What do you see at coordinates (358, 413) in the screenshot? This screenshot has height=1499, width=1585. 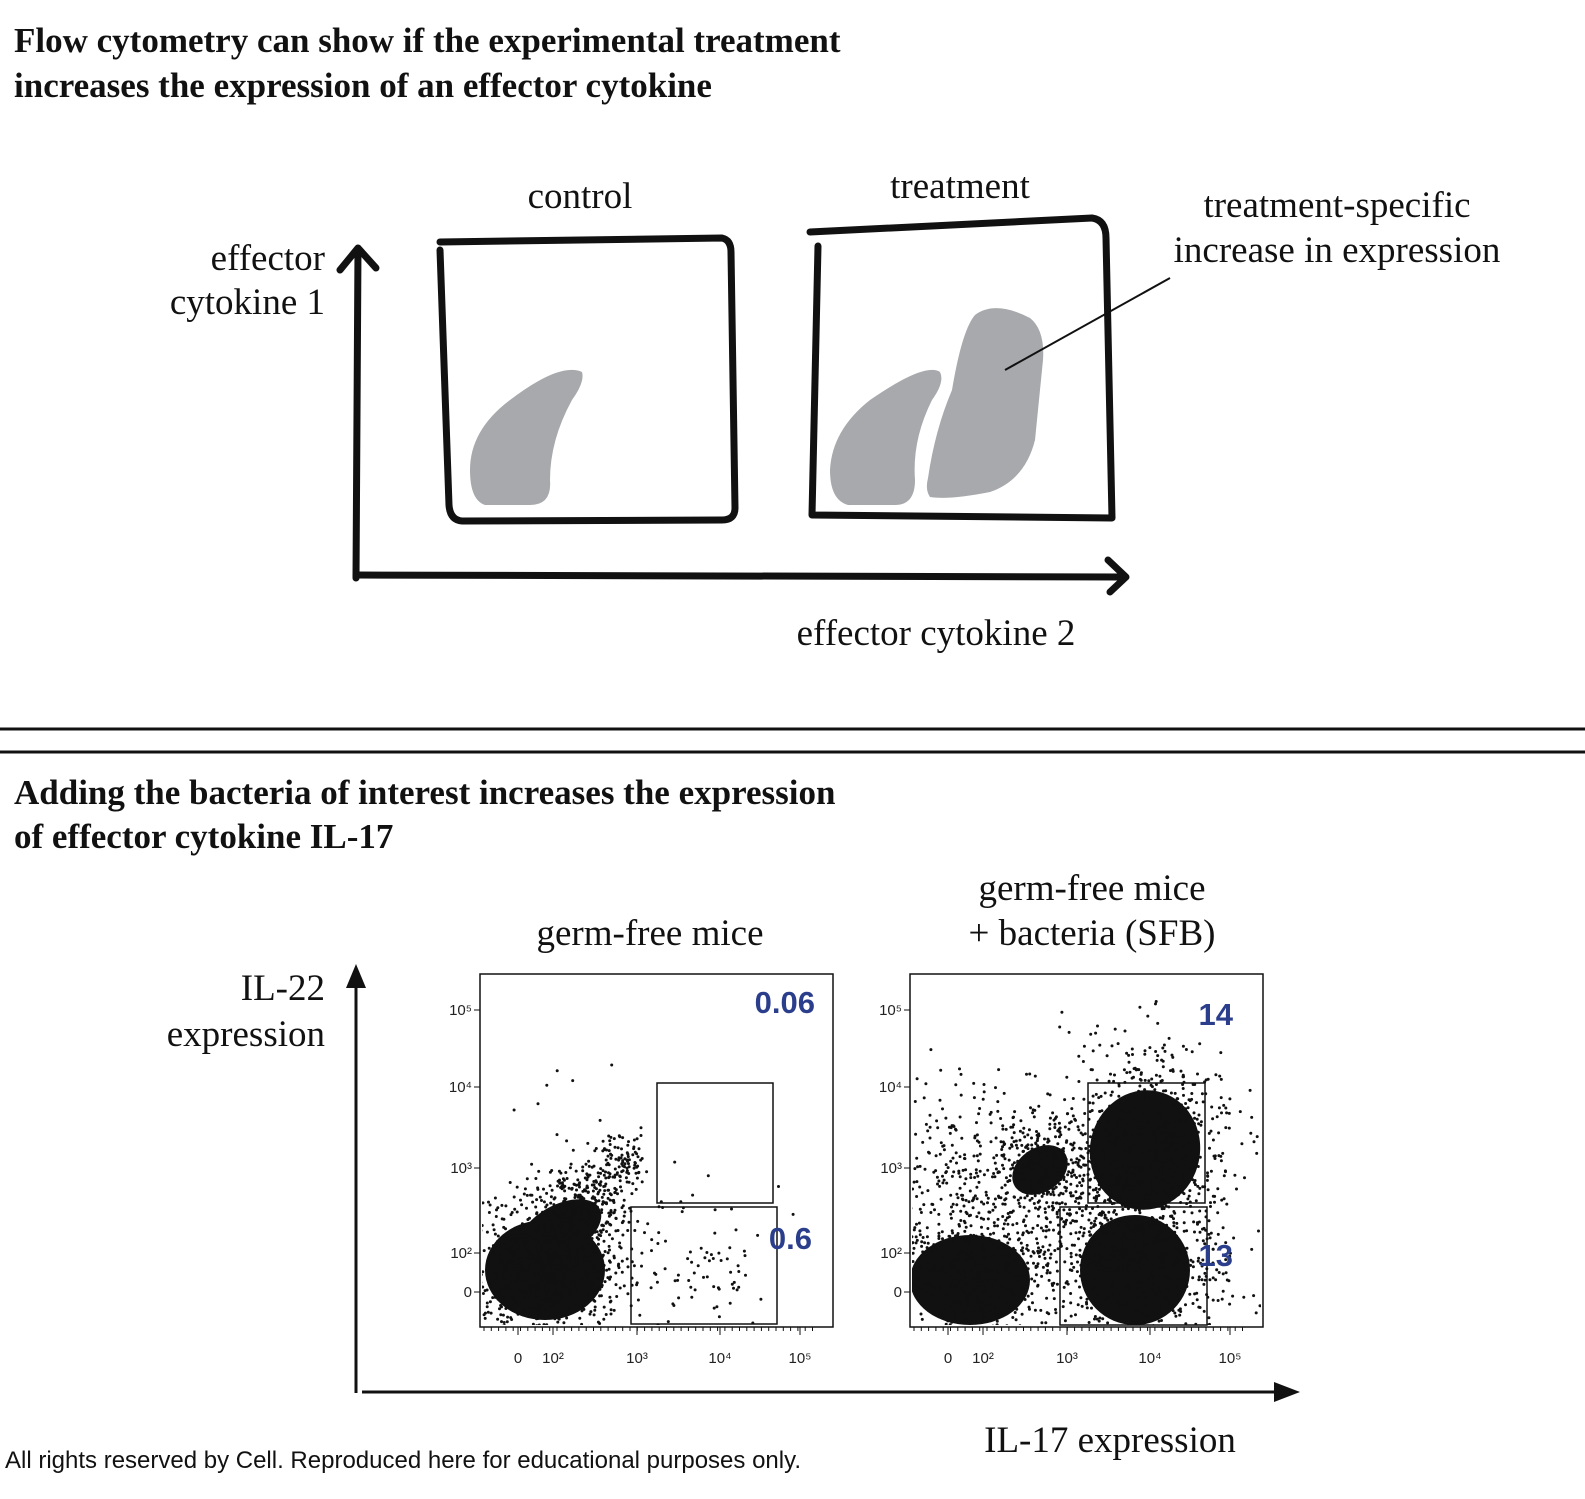 I see `y-arrow` at bounding box center [358, 413].